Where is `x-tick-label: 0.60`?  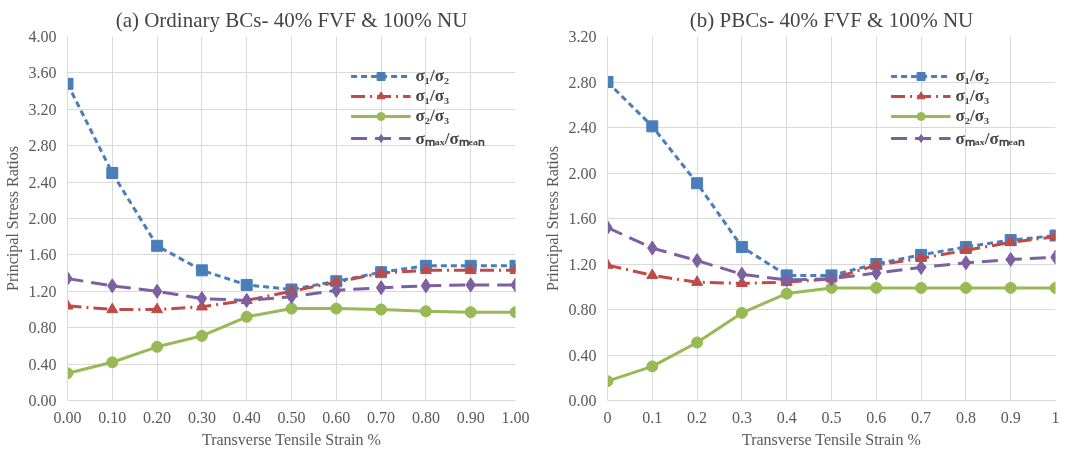
x-tick-label: 0.60 is located at coordinates (336, 417).